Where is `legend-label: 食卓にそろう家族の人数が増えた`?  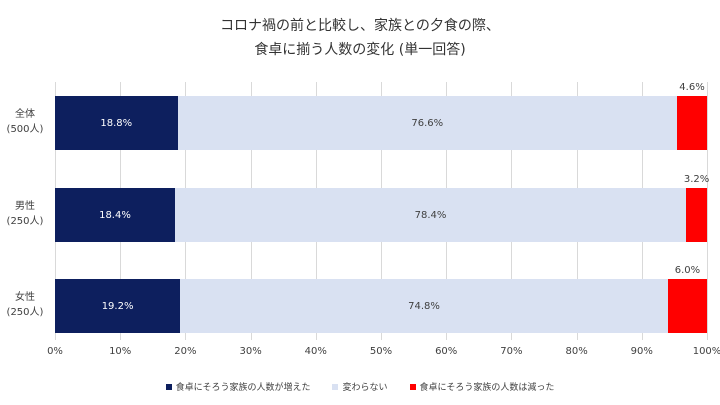 legend-label: 食卓にそろう家族の人数が増えた is located at coordinates (243, 388).